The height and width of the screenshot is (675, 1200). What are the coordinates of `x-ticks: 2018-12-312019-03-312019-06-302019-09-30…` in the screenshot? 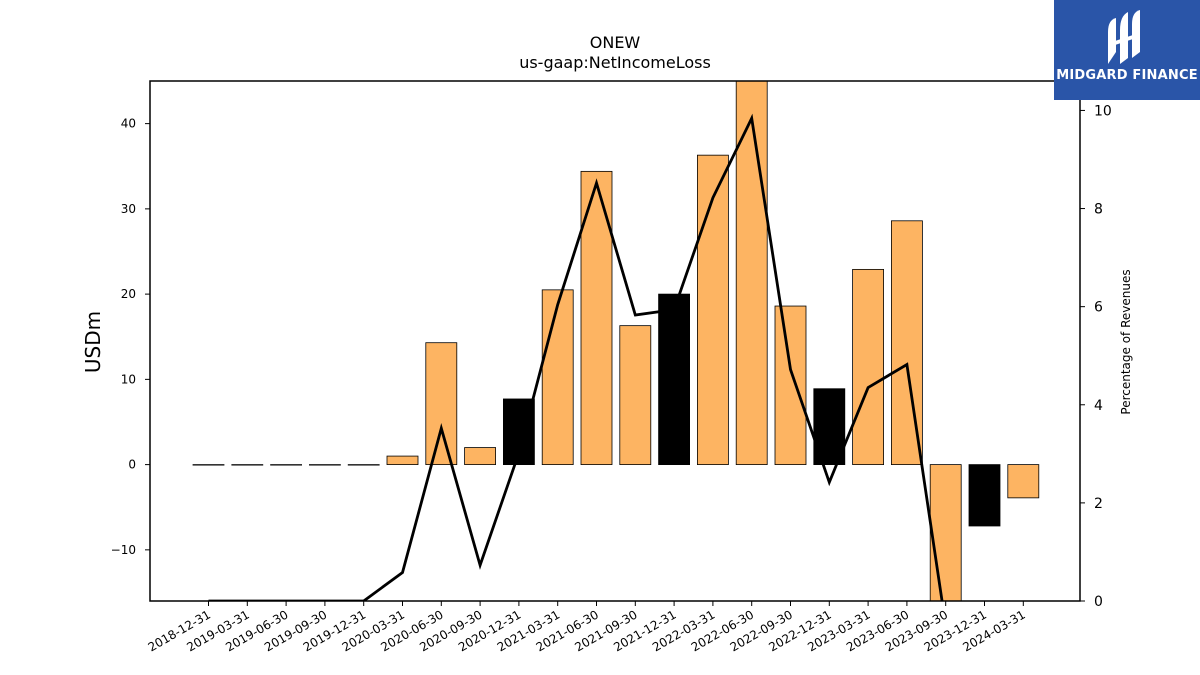 It's located at (587, 627).